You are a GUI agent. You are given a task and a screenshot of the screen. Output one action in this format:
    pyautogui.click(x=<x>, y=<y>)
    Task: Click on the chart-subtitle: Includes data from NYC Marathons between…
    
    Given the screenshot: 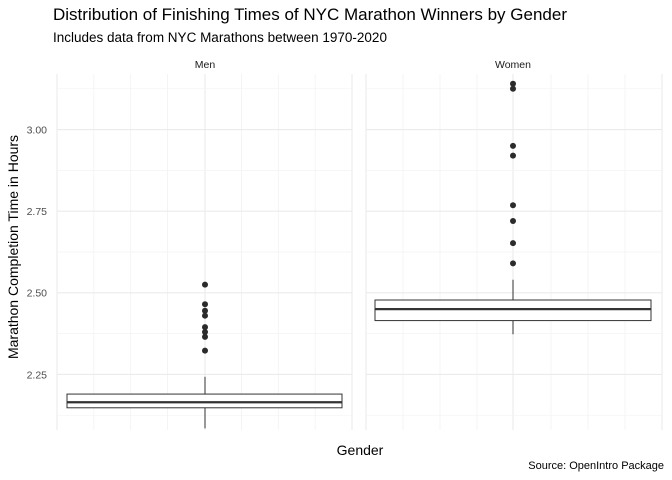 What is the action you would take?
    pyautogui.click(x=220, y=37)
    